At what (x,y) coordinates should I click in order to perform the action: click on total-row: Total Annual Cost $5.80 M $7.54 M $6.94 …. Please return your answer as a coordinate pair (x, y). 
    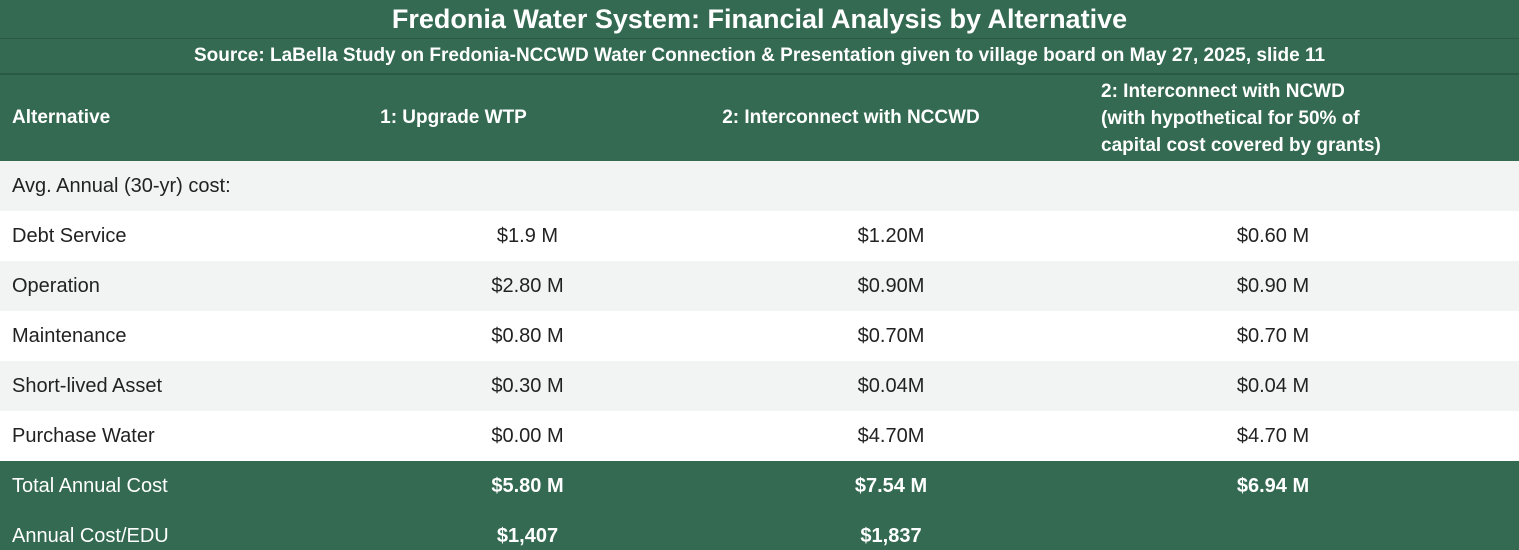
    Looking at the image, I should click on (759, 486).